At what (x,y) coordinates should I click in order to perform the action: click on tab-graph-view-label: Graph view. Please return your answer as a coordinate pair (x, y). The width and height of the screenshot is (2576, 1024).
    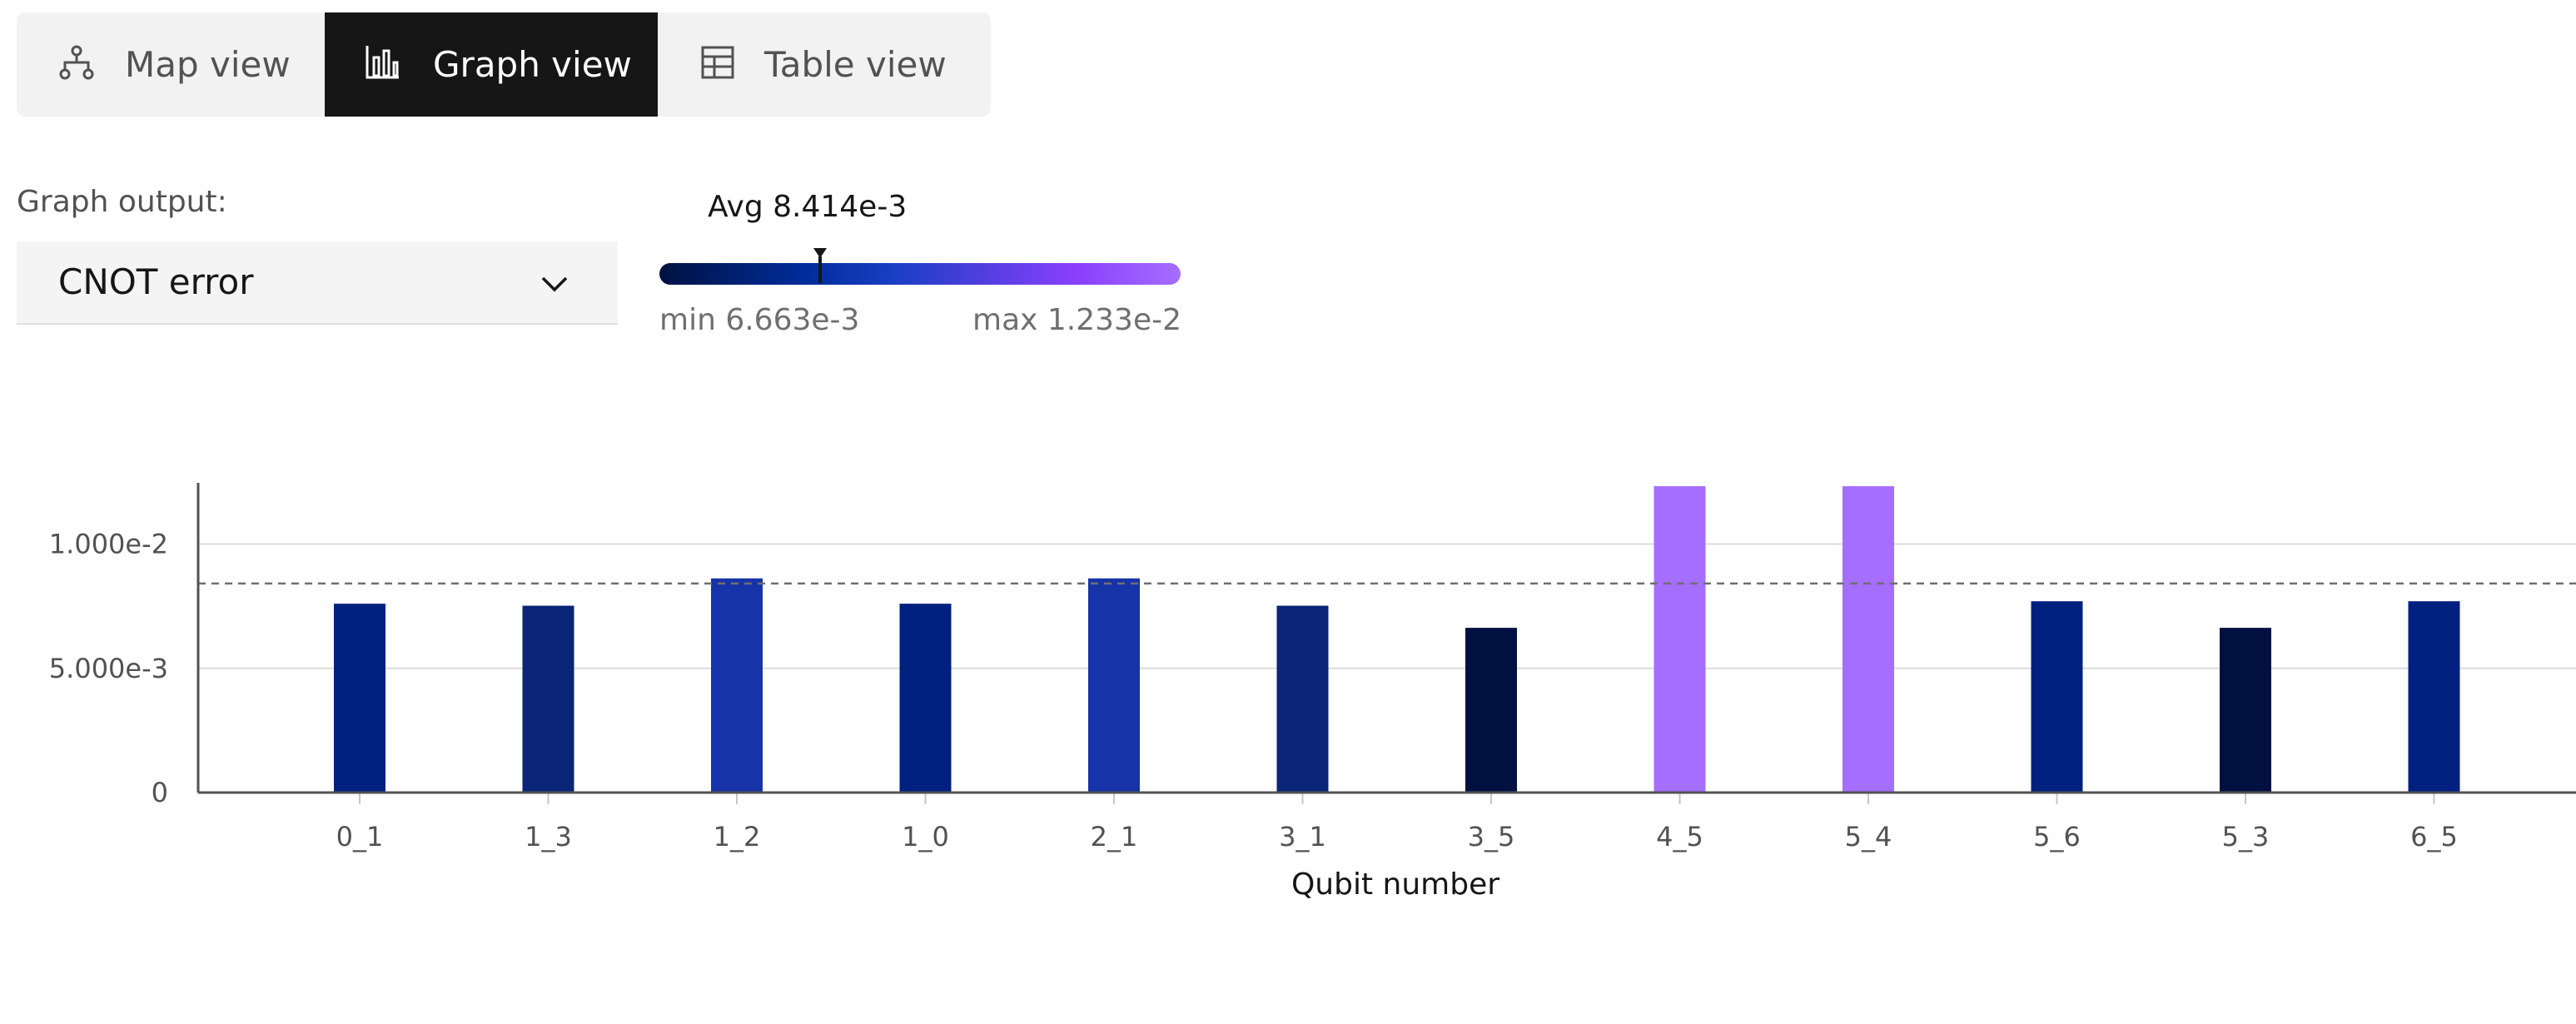
    Looking at the image, I should click on (532, 64).